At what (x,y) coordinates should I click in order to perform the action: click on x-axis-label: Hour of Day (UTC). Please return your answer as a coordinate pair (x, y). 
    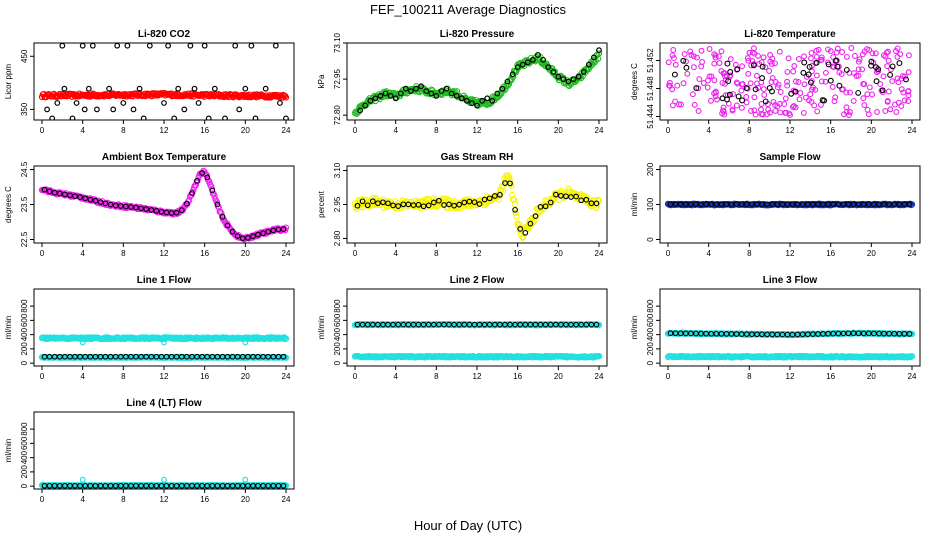
    Looking at the image, I should click on (468, 525).